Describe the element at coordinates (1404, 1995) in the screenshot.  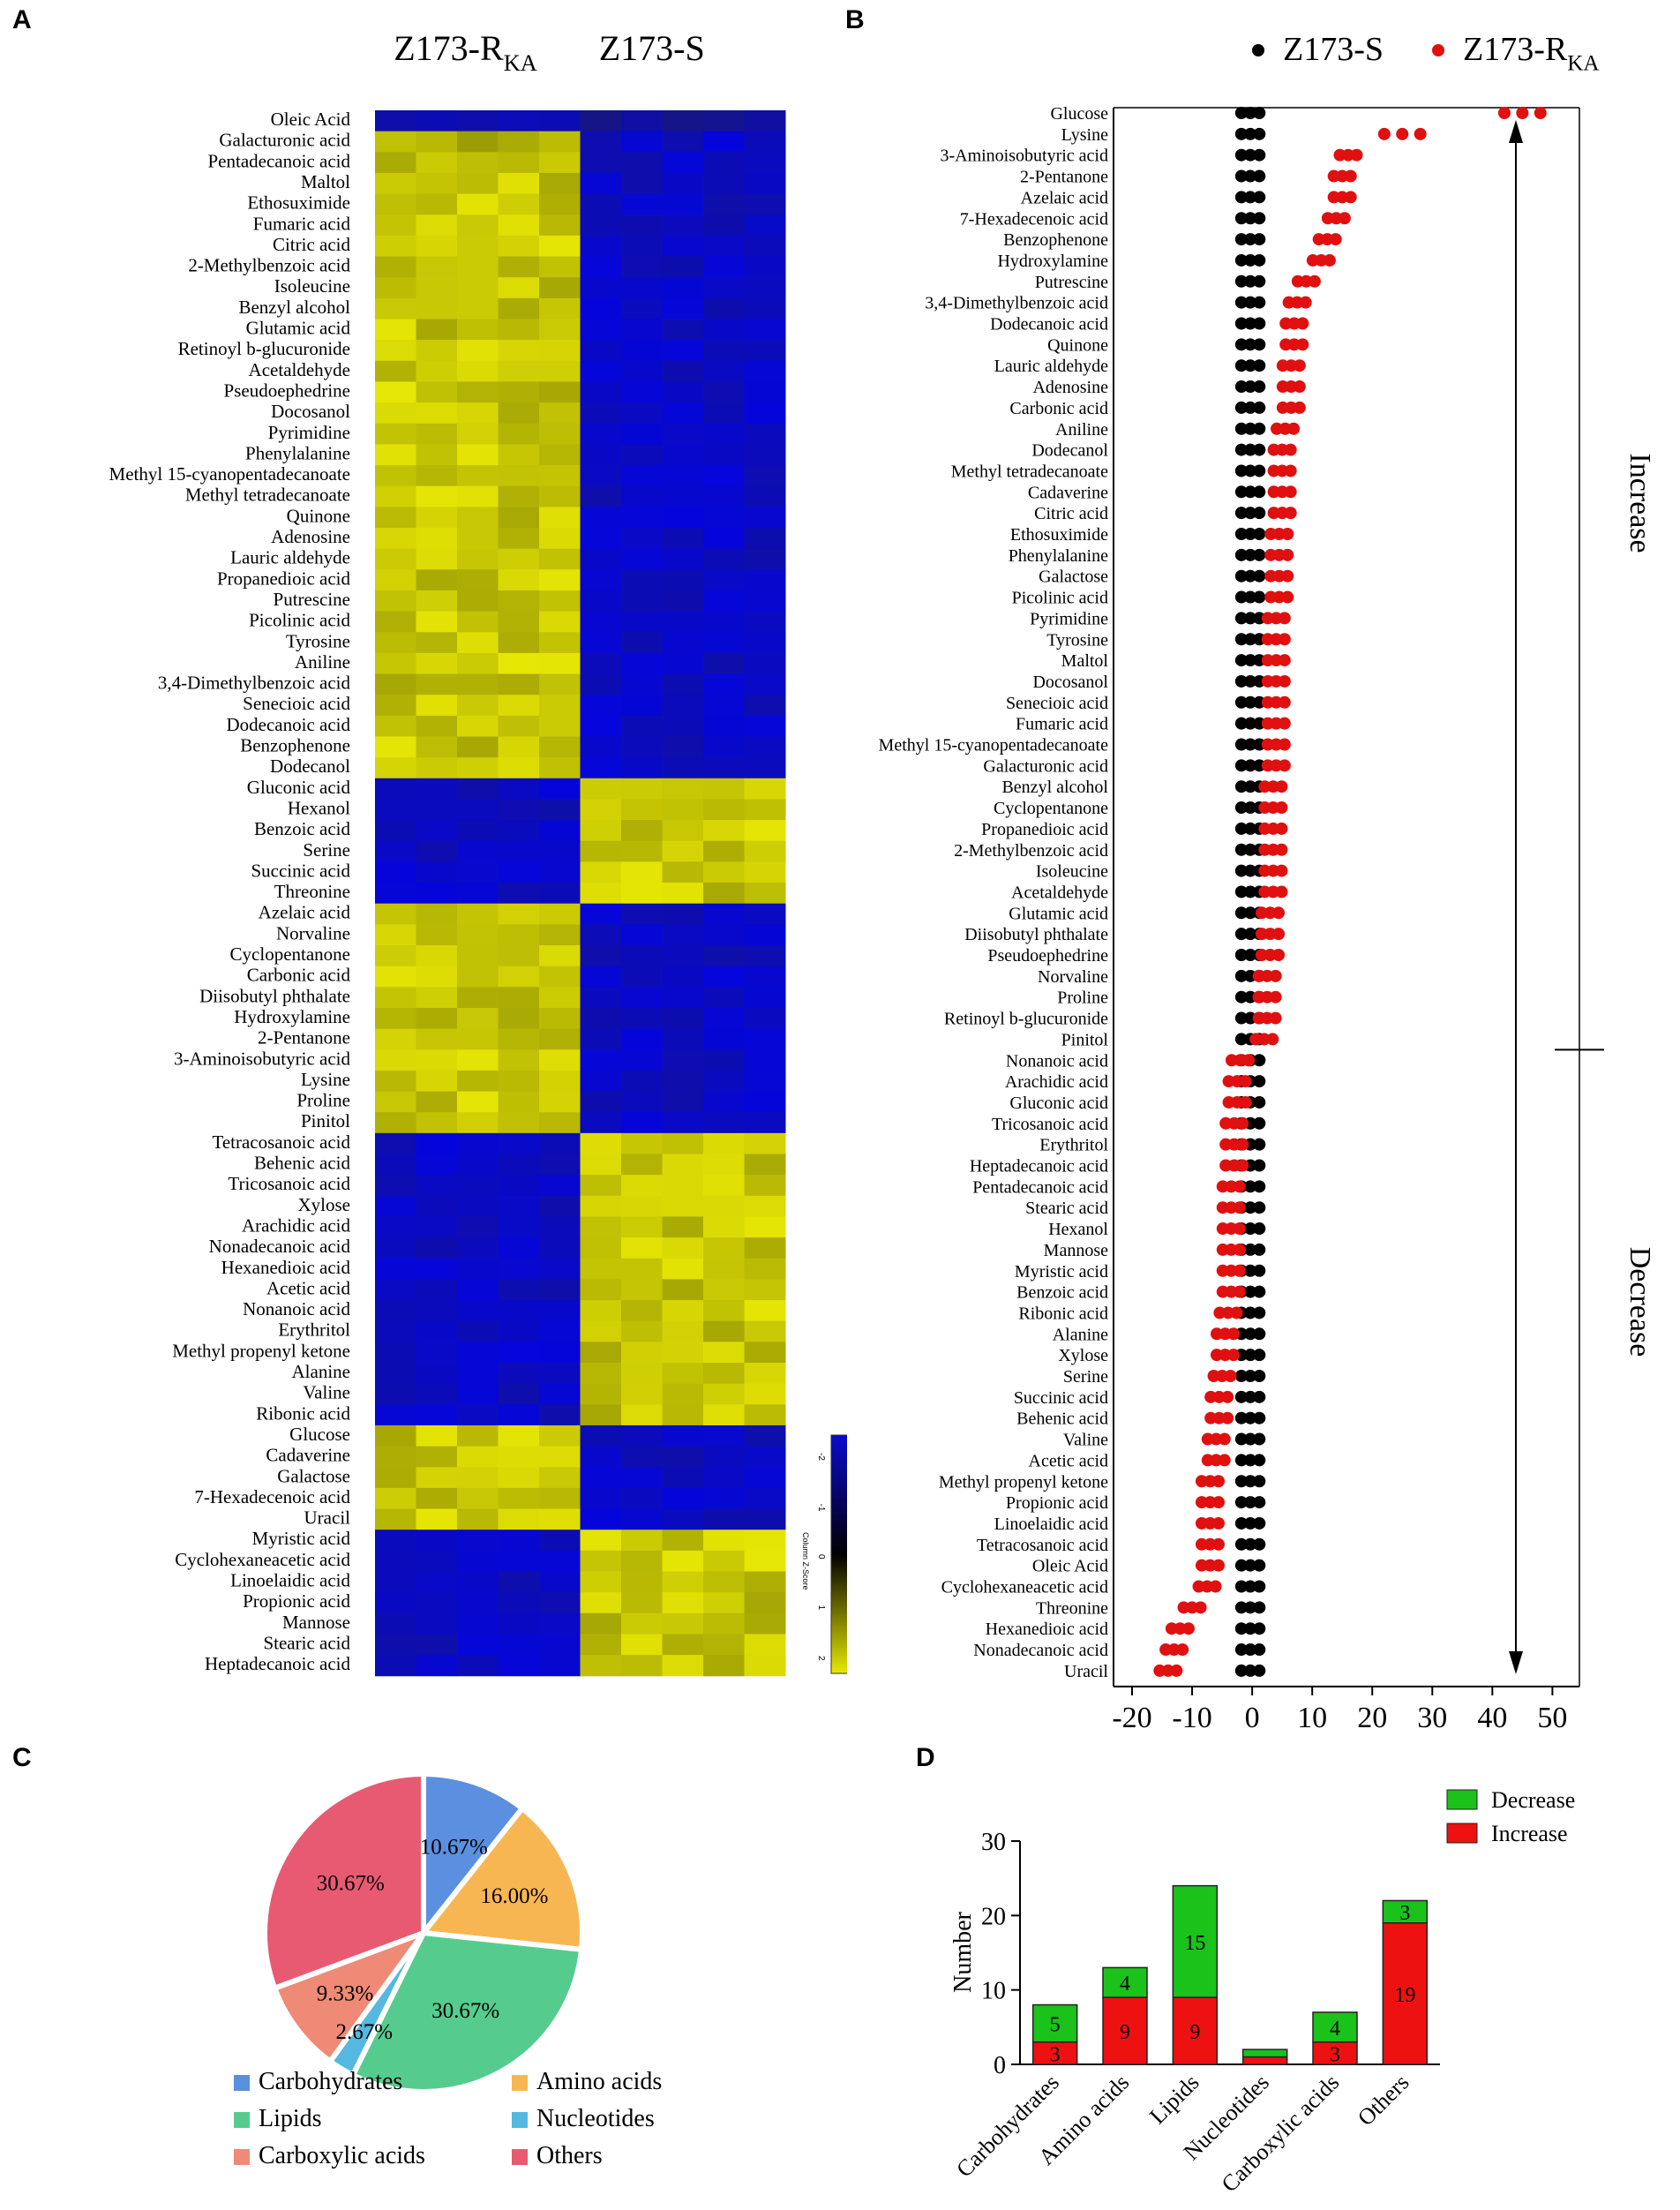
I see `bar-value-label: 19` at that location.